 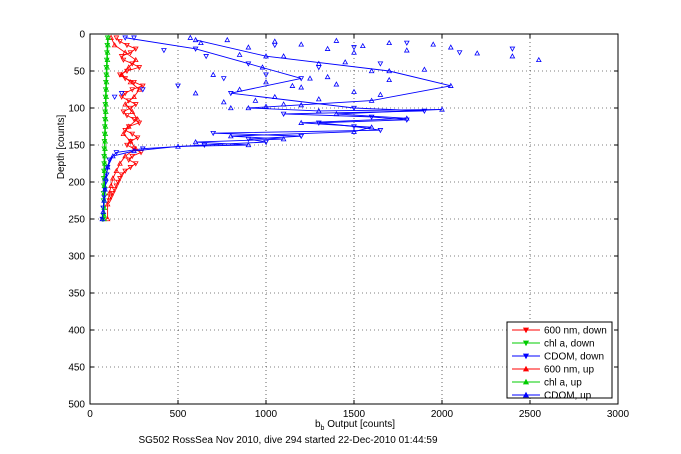 I want to click on legend-label: 600 nm, up, so click(x=569, y=370).